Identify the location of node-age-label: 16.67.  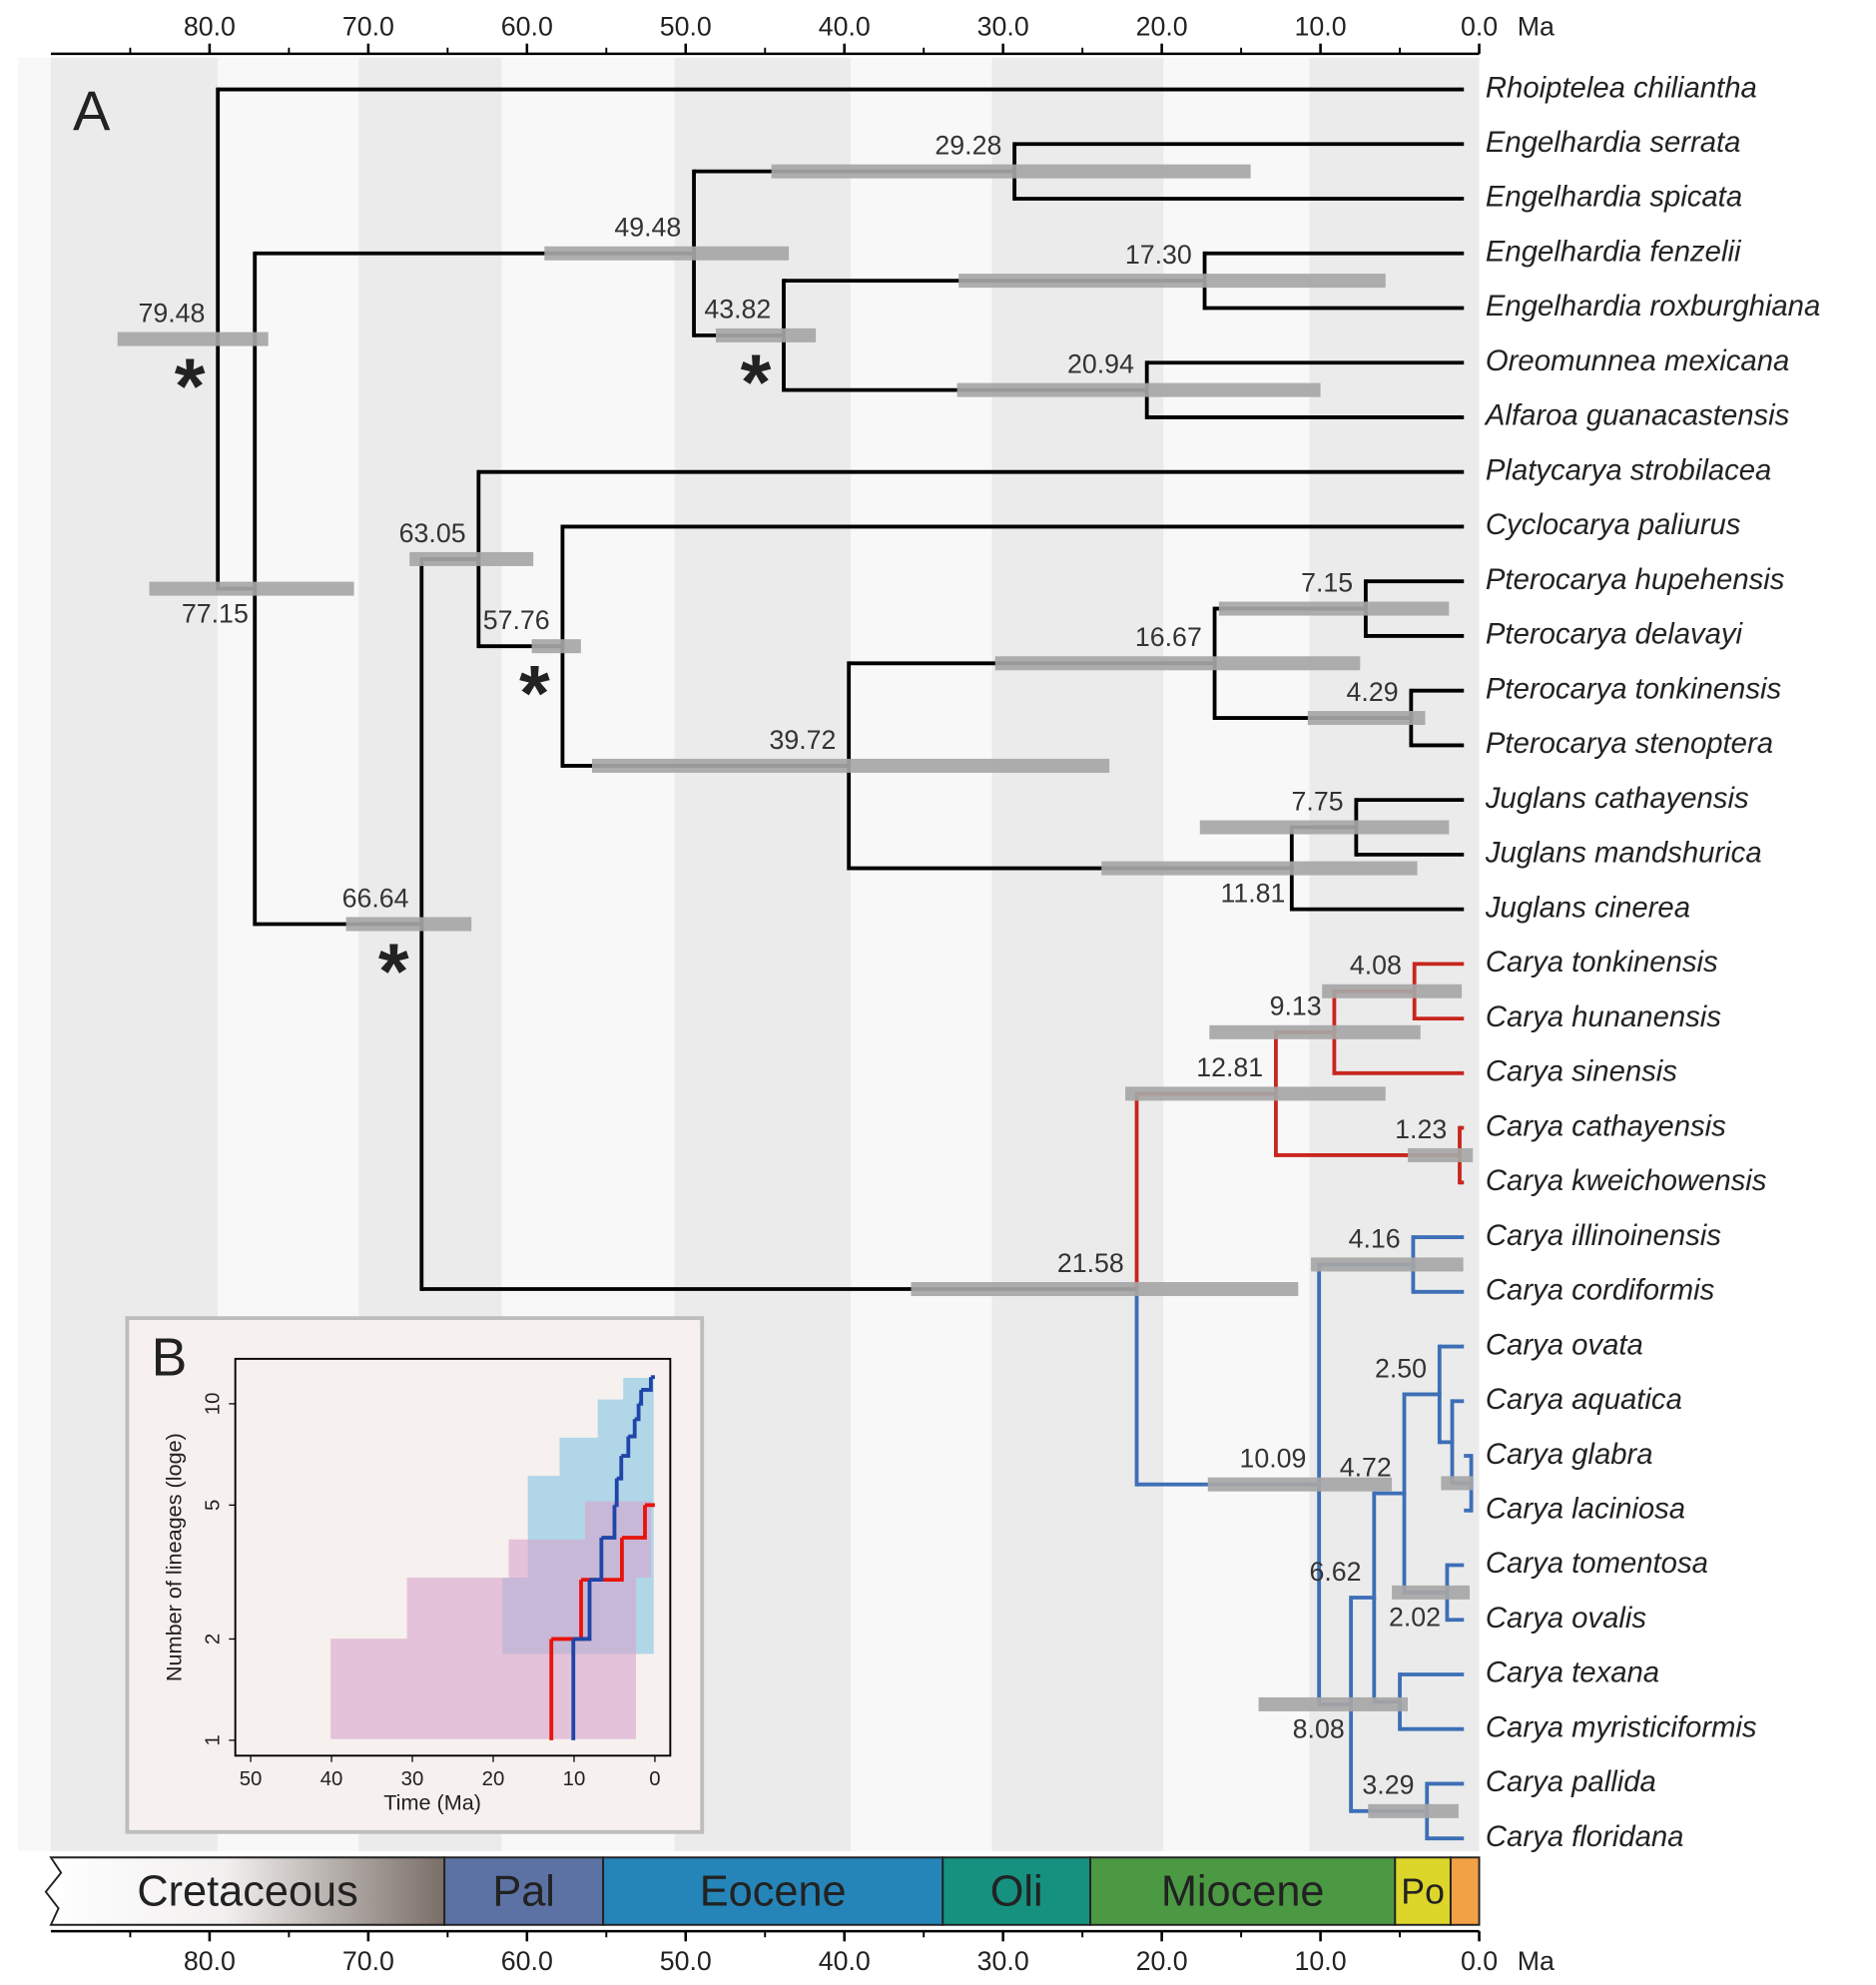
(1168, 637).